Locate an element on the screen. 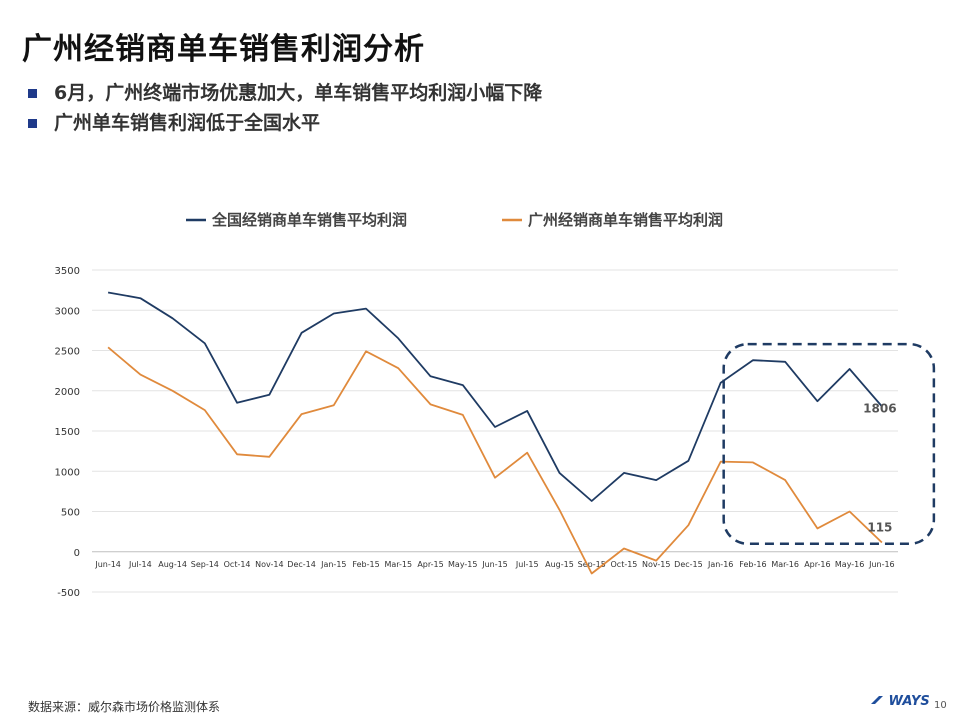  y-tick-label: 500 is located at coordinates (70, 513).